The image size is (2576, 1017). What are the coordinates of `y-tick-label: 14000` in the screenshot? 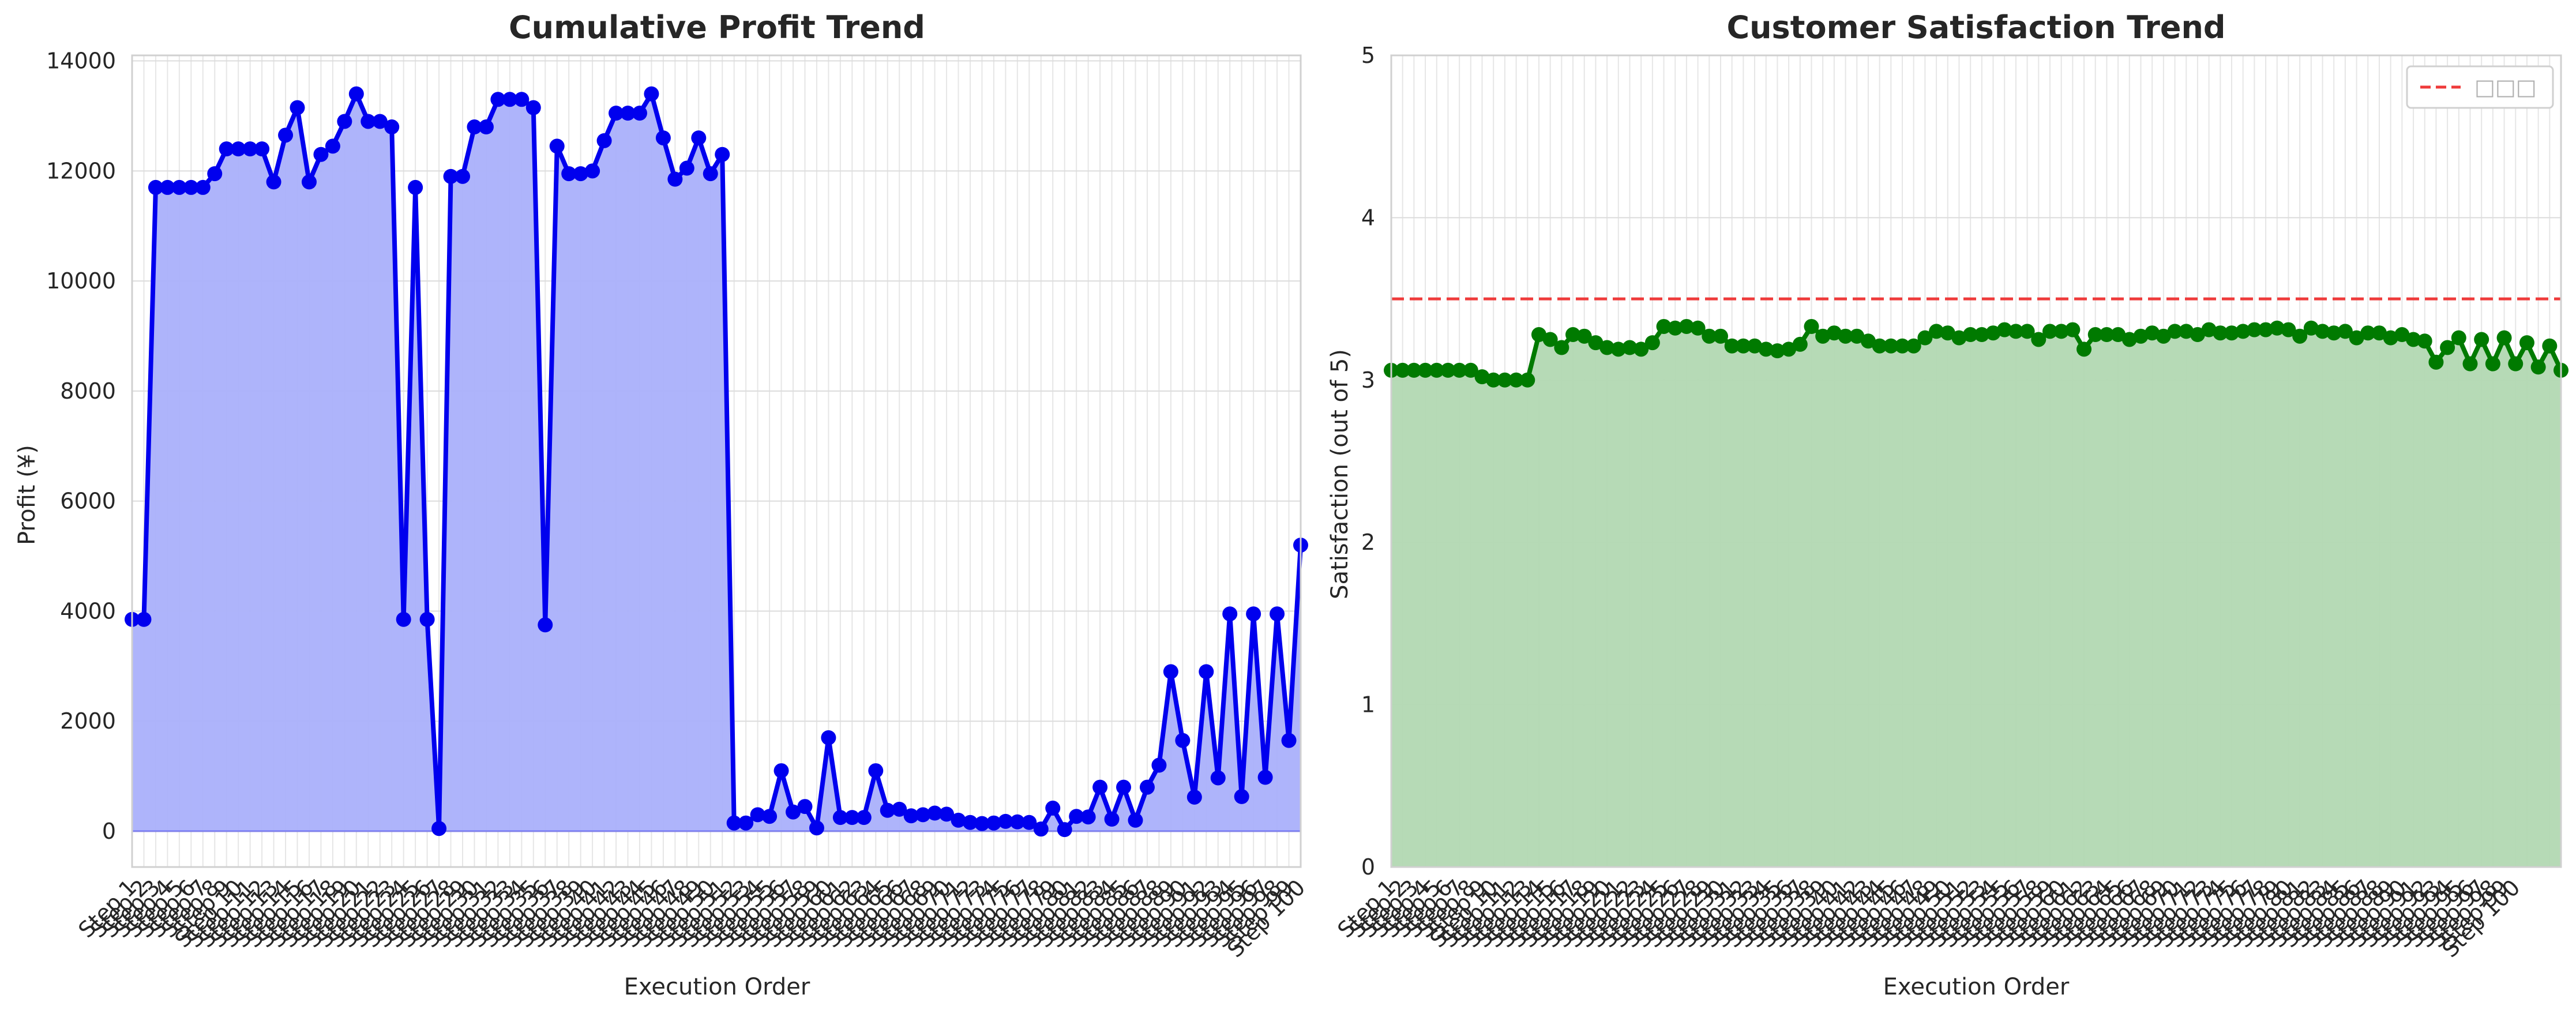 It's located at (81, 61).